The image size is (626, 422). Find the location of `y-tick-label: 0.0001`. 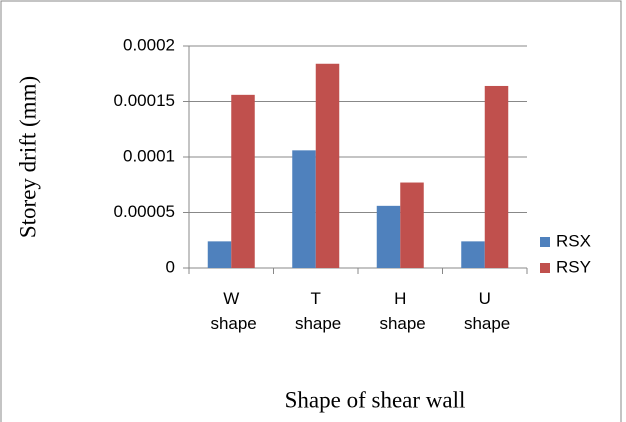

y-tick-label: 0.0001 is located at coordinates (149, 155).